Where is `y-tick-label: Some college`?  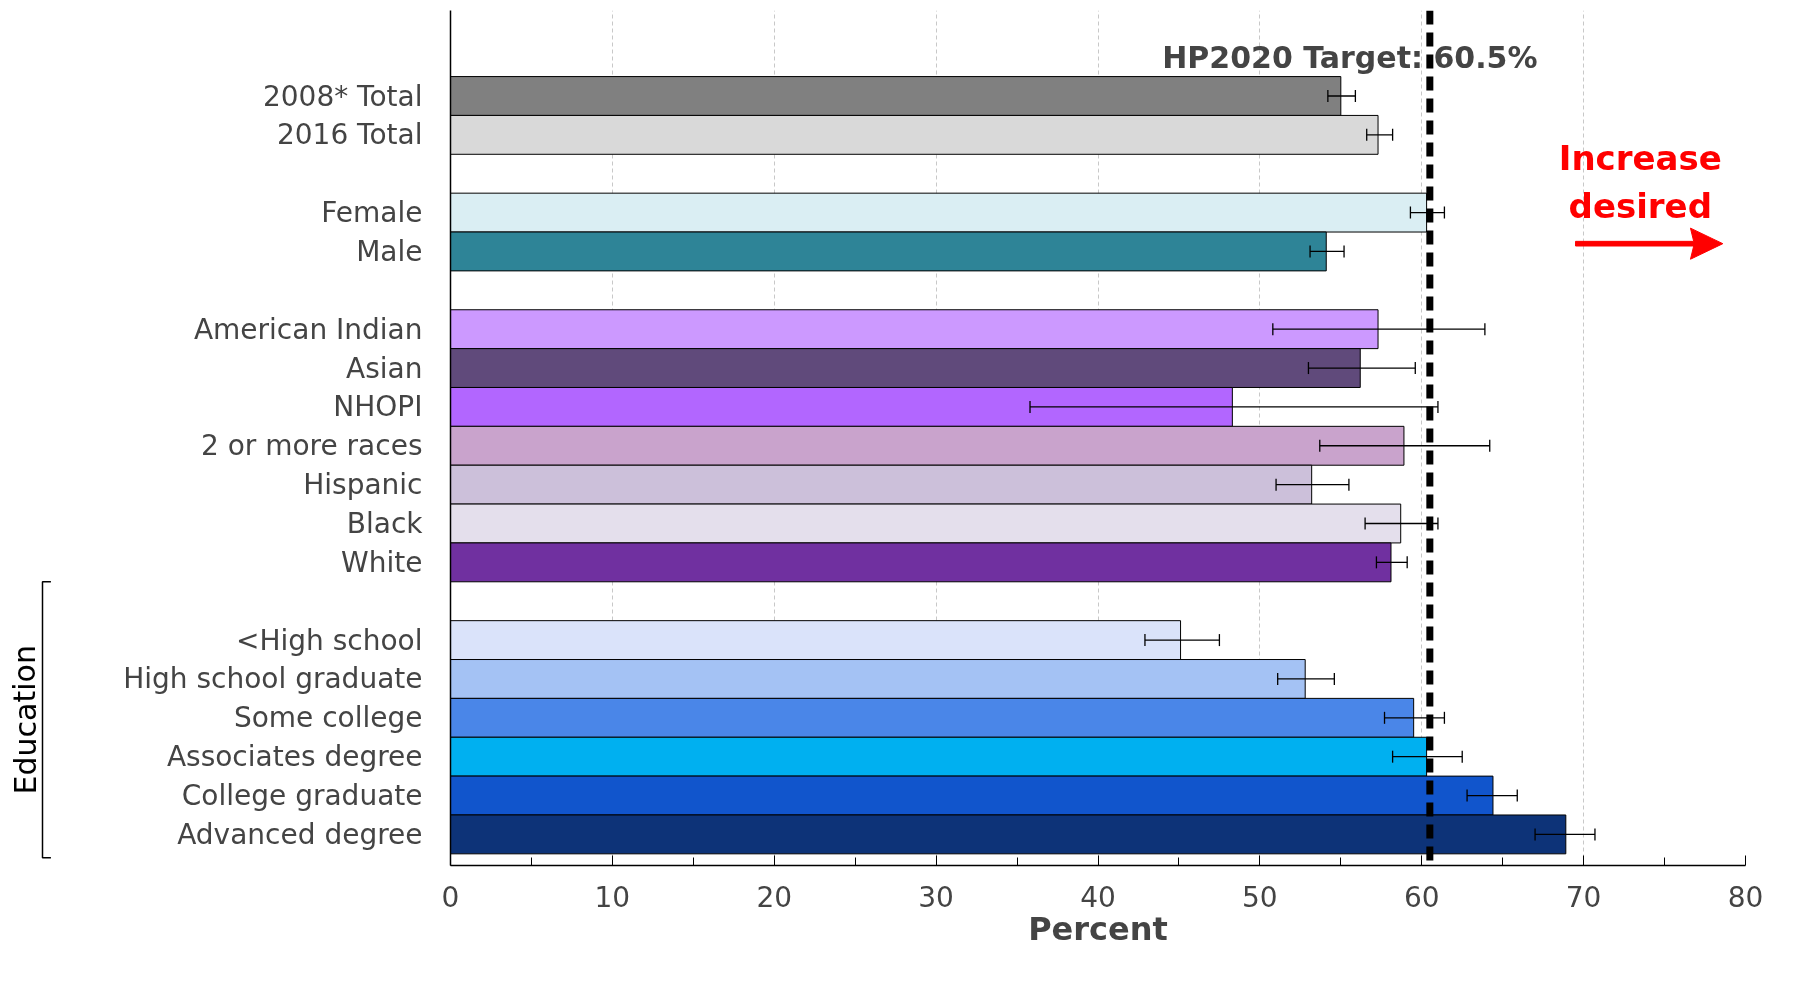
y-tick-label: Some college is located at coordinates (328, 718).